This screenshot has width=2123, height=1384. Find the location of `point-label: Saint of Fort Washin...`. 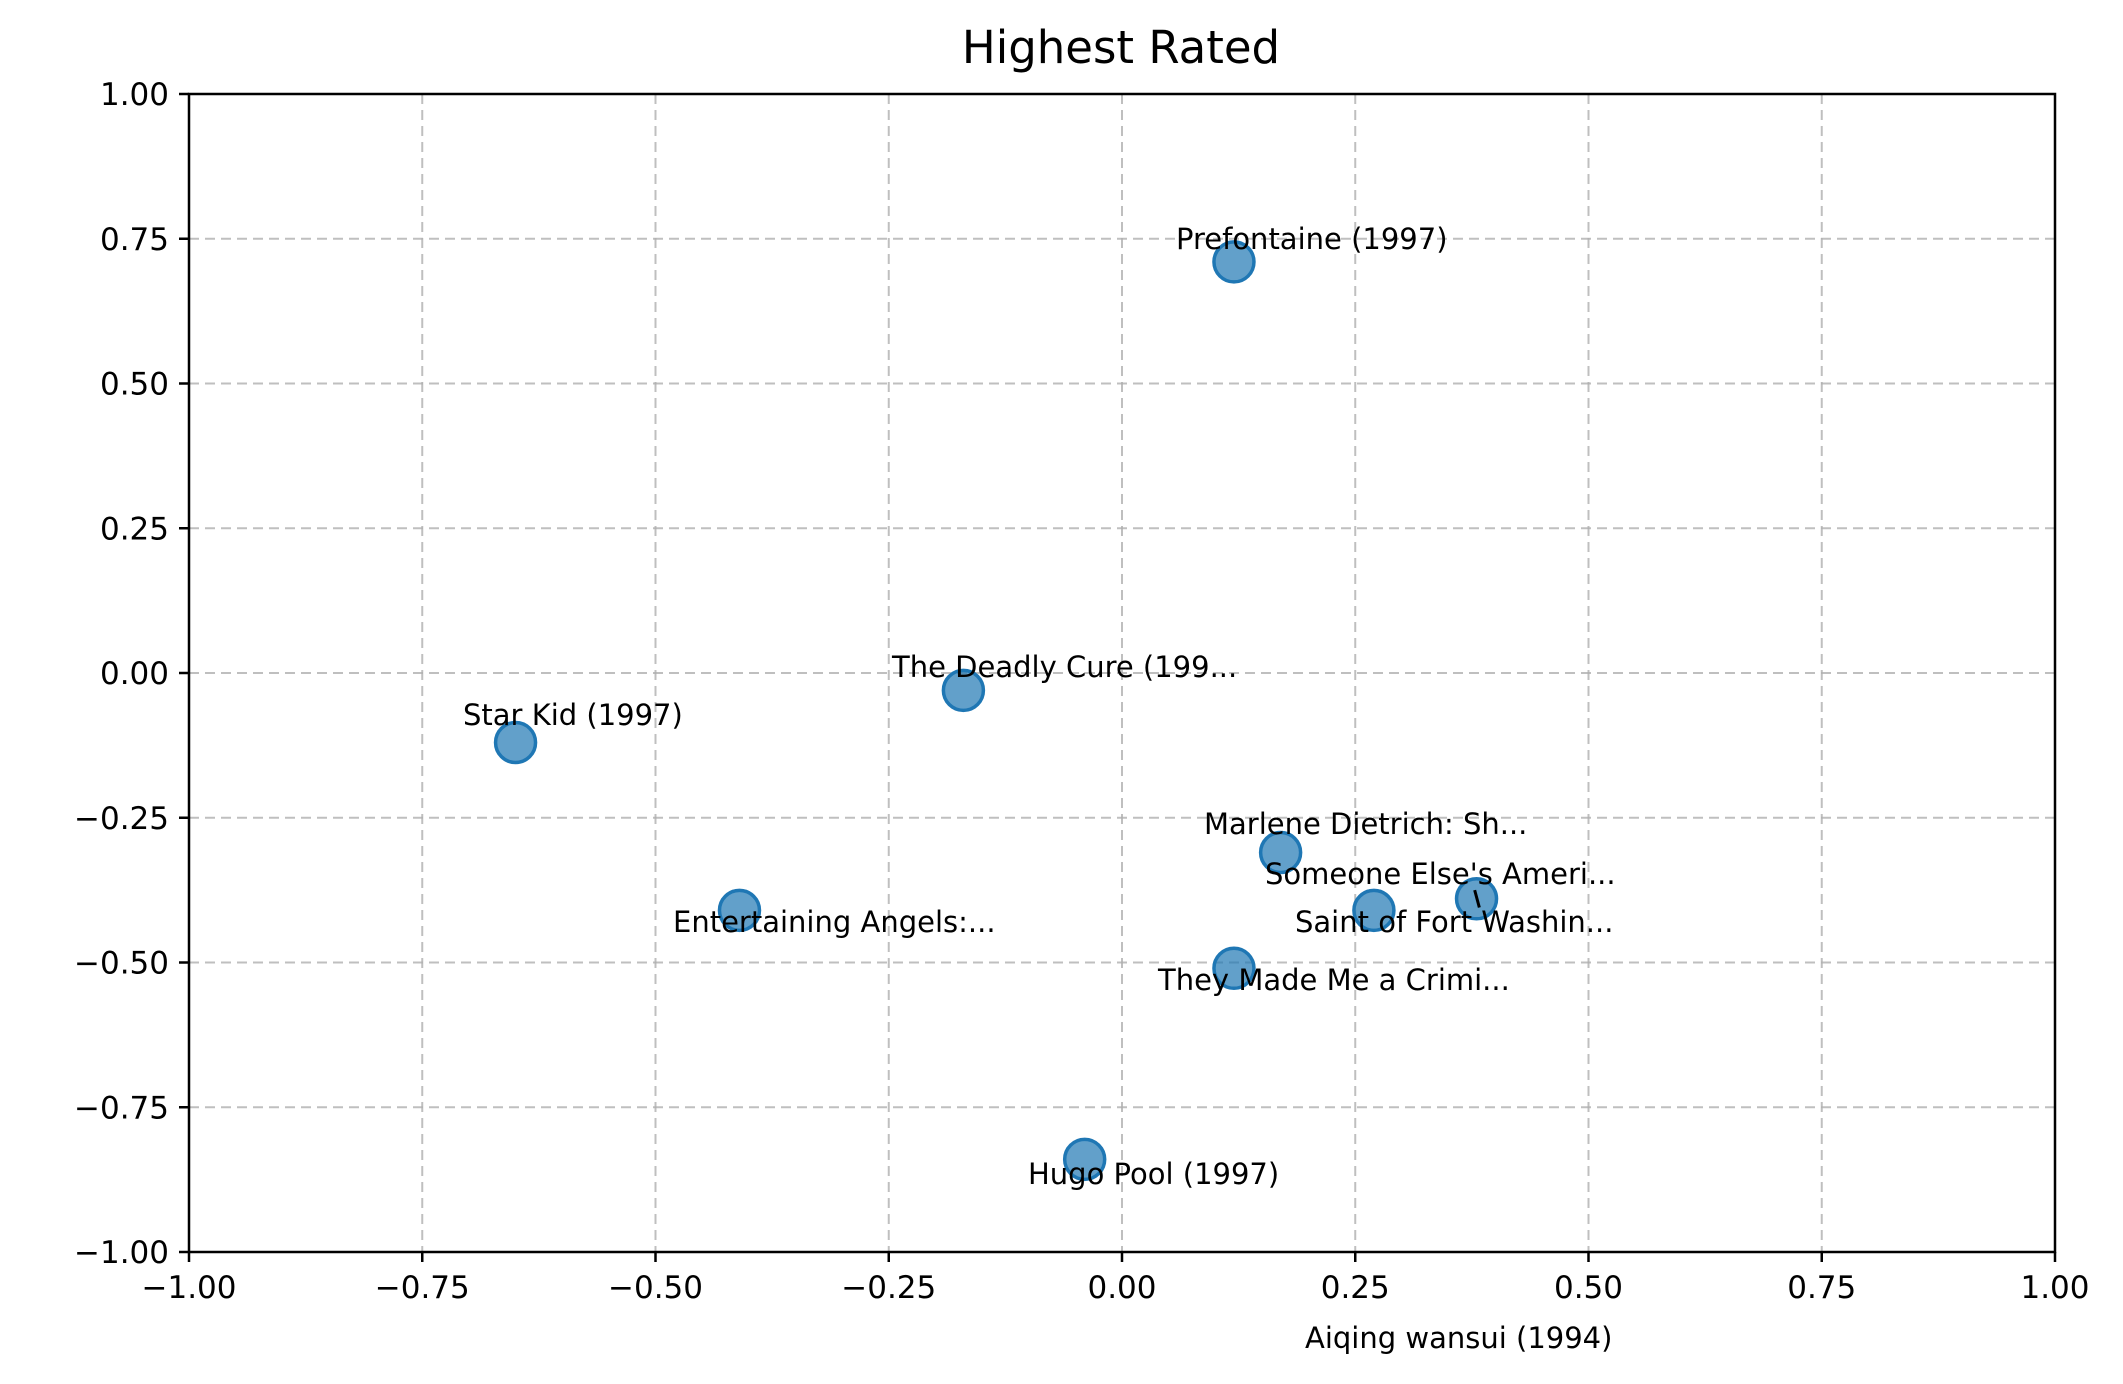

point-label: Saint of Fort Washin... is located at coordinates (1454, 922).